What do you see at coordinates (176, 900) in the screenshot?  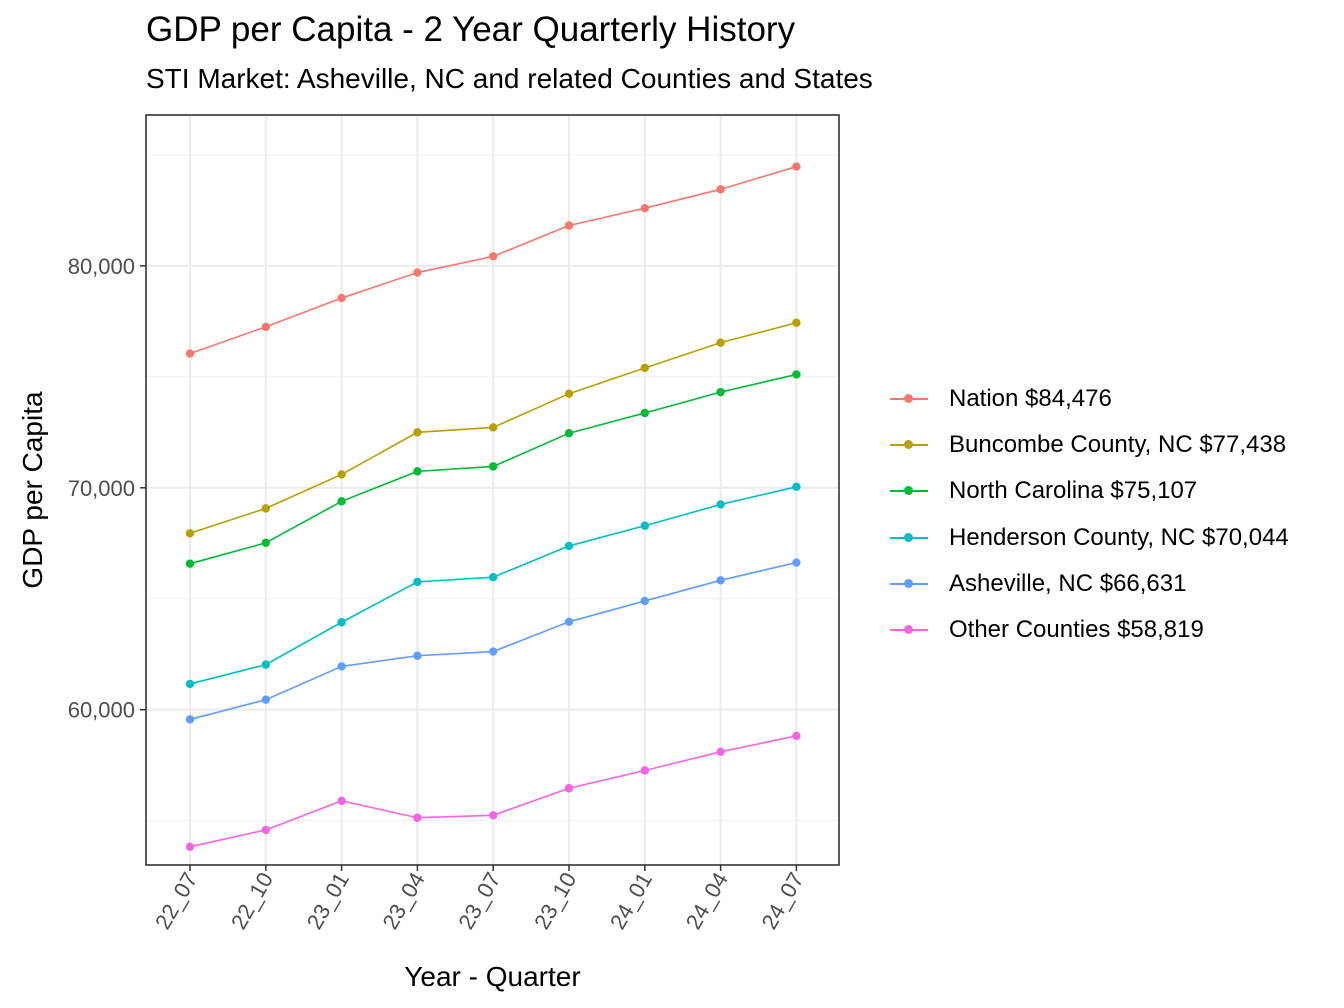 I see `x-tick-label: 22_07` at bounding box center [176, 900].